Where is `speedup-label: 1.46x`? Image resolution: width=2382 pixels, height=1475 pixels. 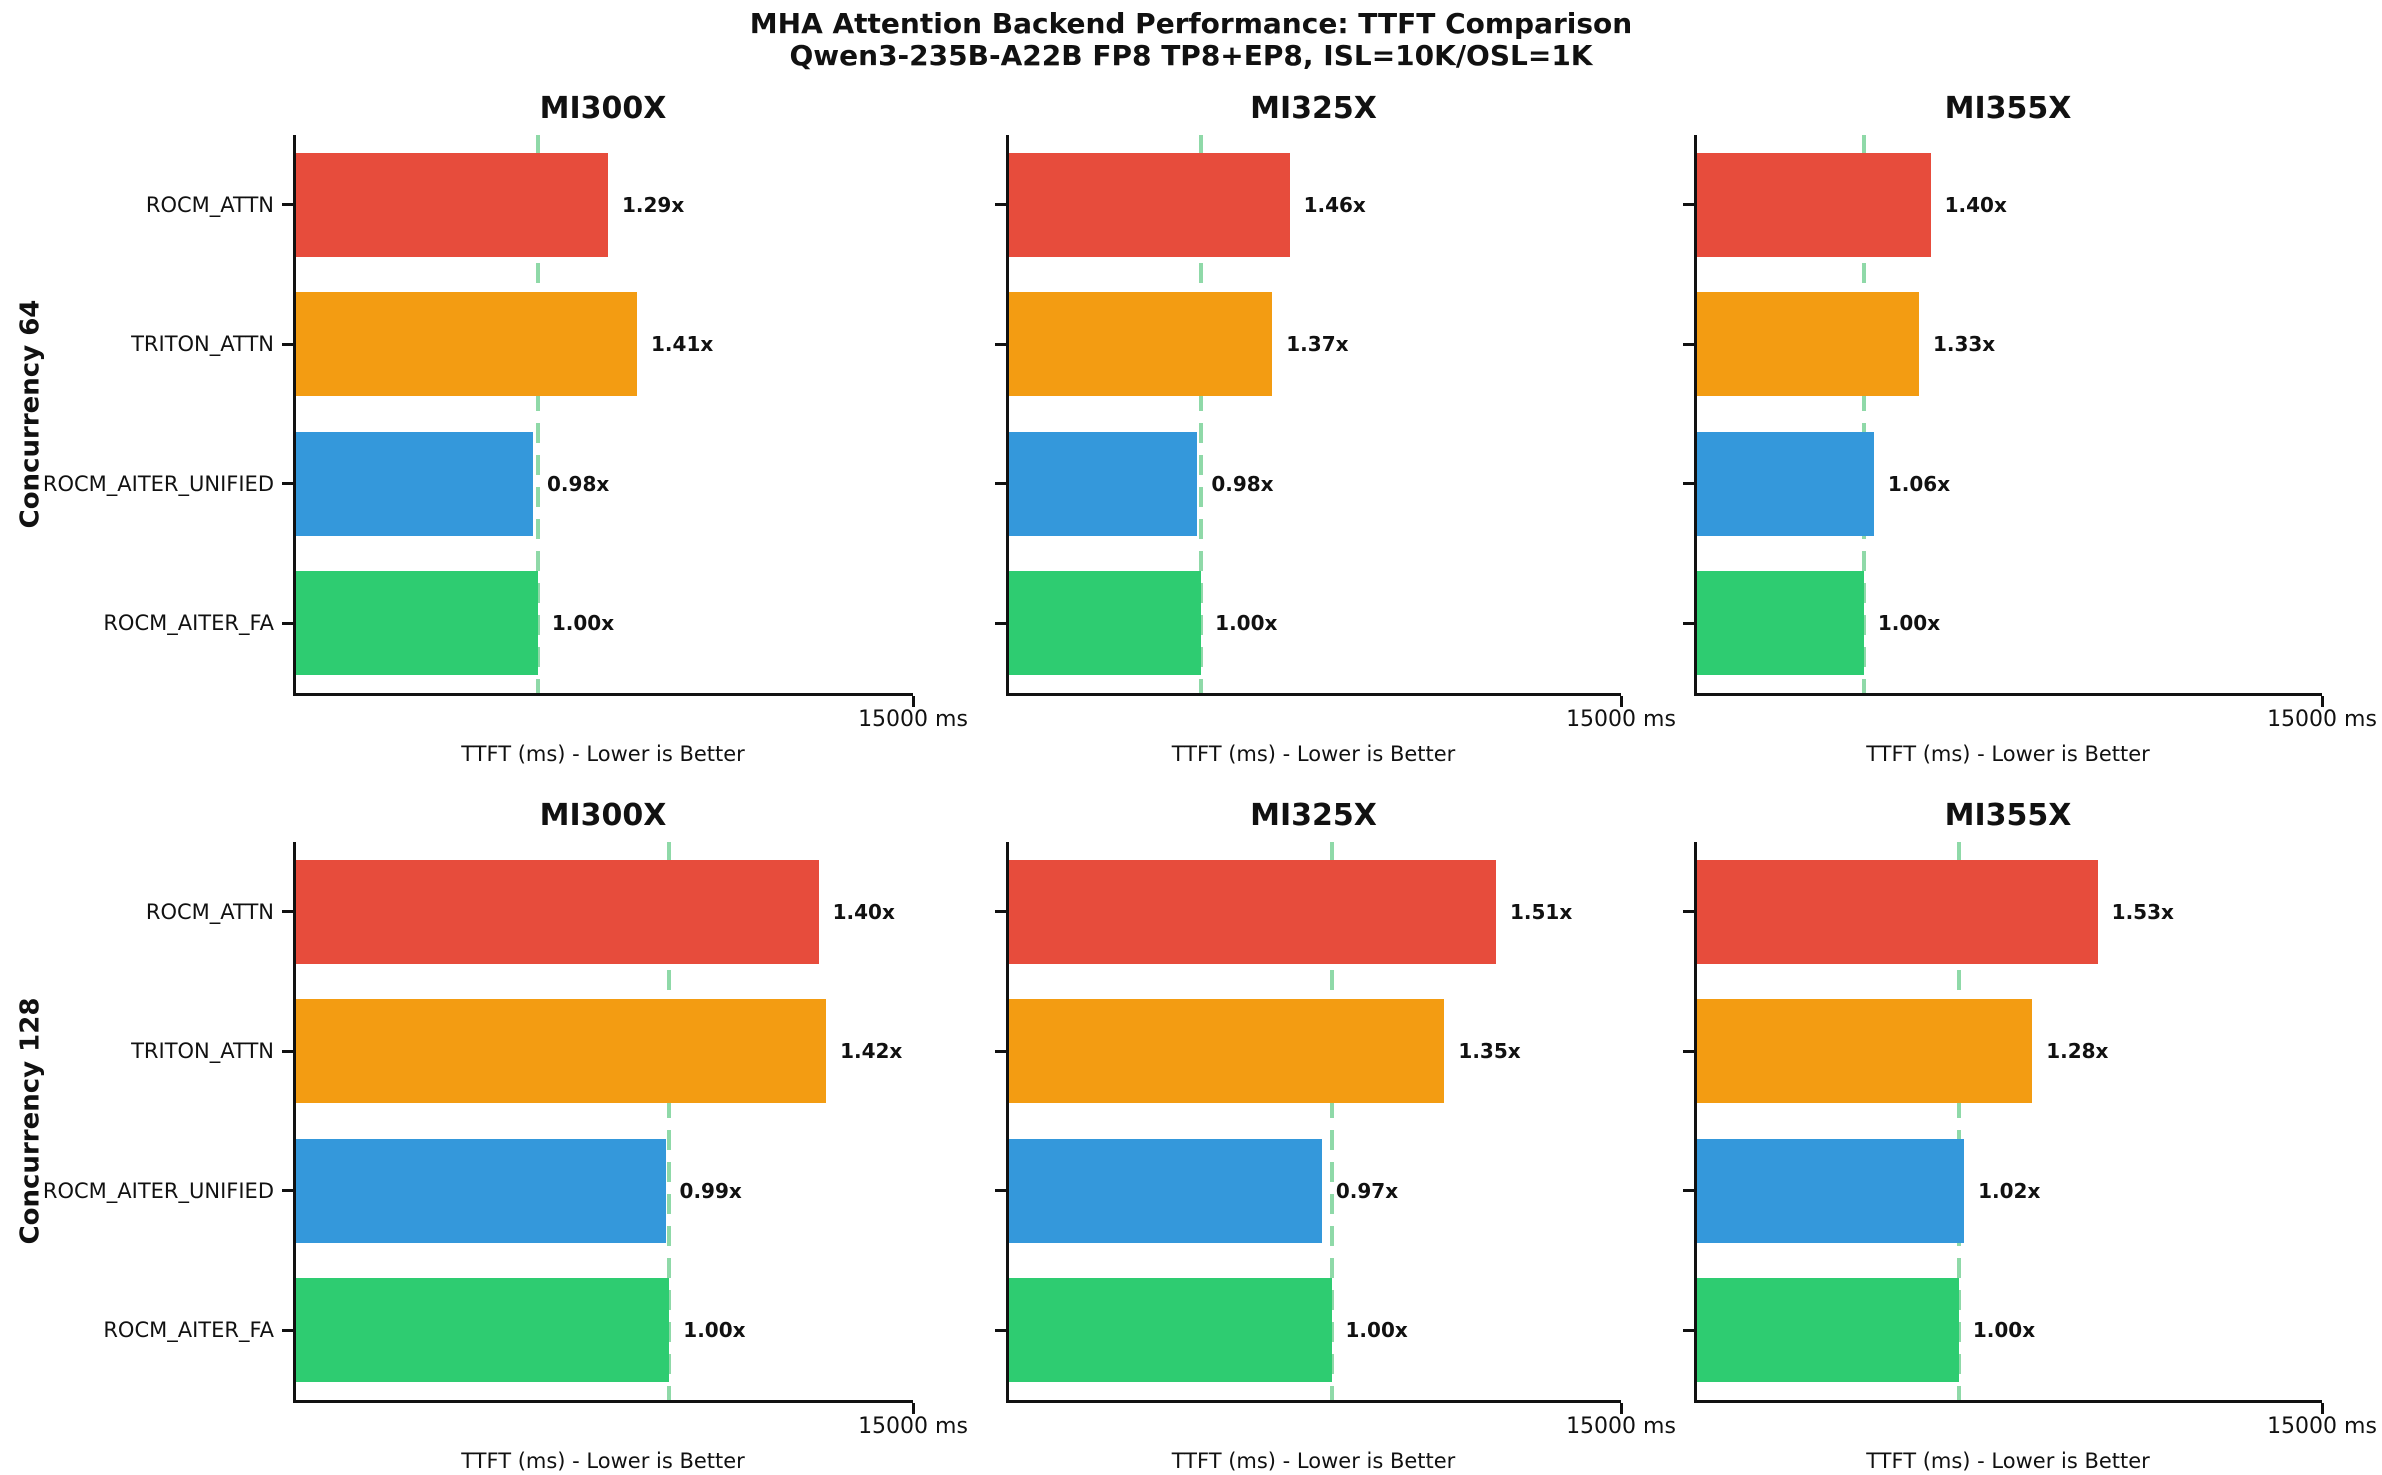
speedup-label: 1.46x is located at coordinates (1334, 204).